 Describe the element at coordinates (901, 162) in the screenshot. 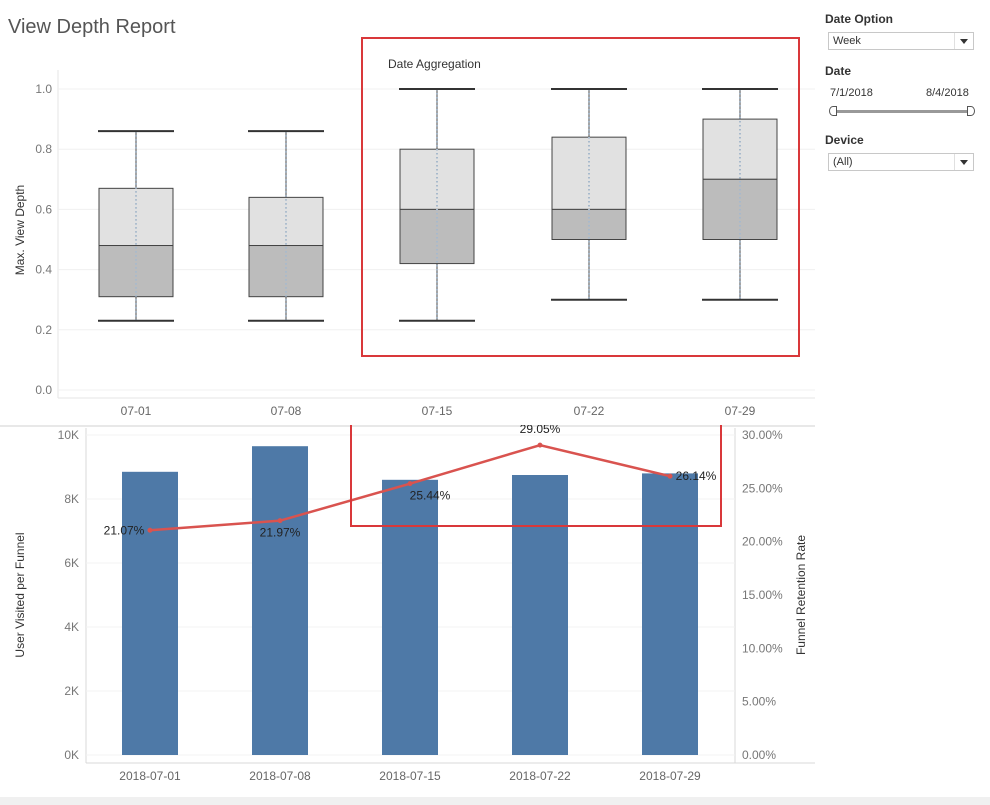

I see `device-dropdown: (All)` at that location.